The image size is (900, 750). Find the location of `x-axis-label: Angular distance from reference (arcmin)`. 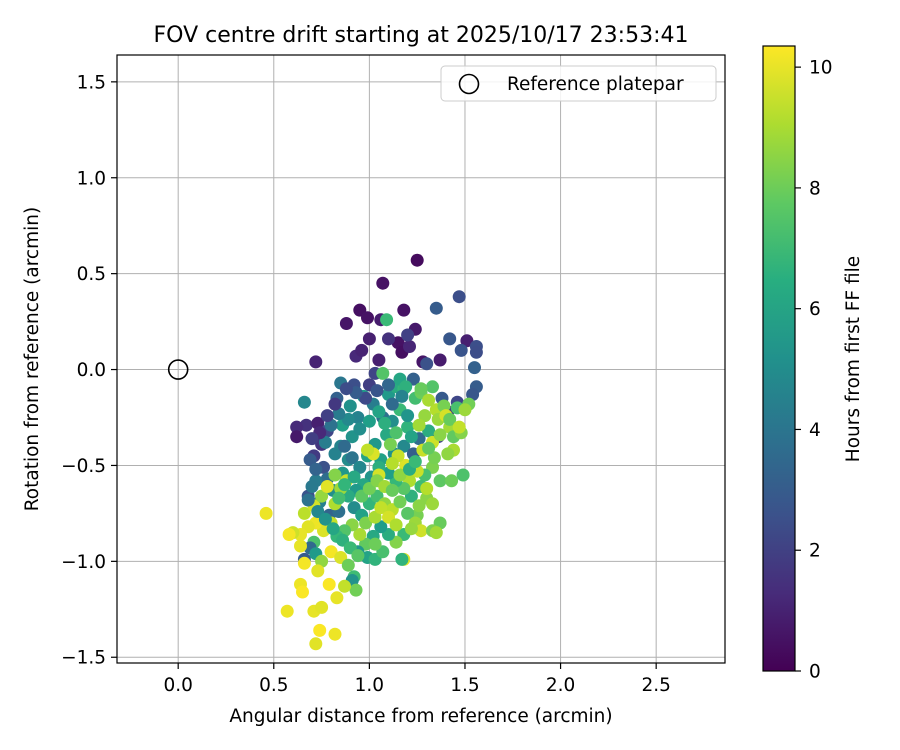

x-axis-label: Angular distance from reference (arcmin) is located at coordinates (420, 716).